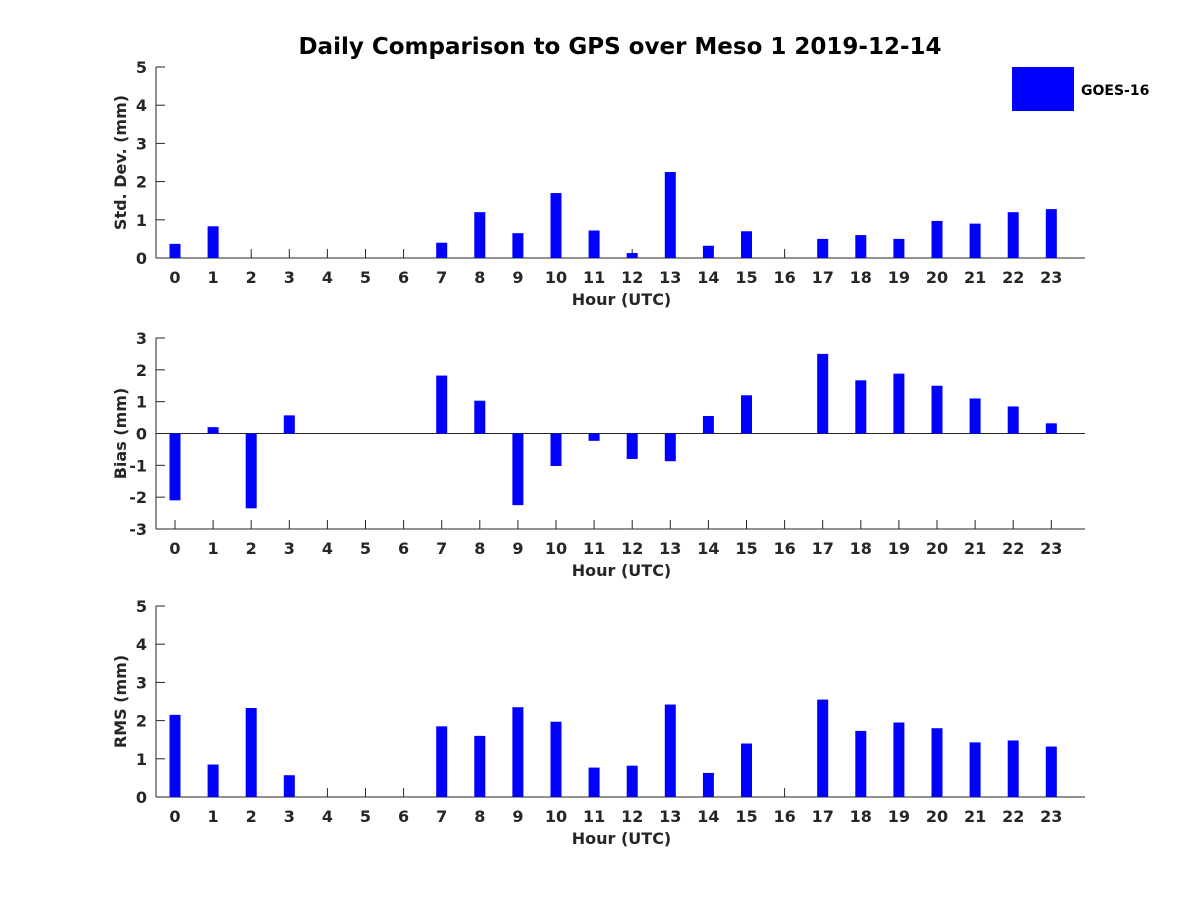 The width and height of the screenshot is (1200, 900). I want to click on y-axis-label: Bias (mm), so click(120, 434).